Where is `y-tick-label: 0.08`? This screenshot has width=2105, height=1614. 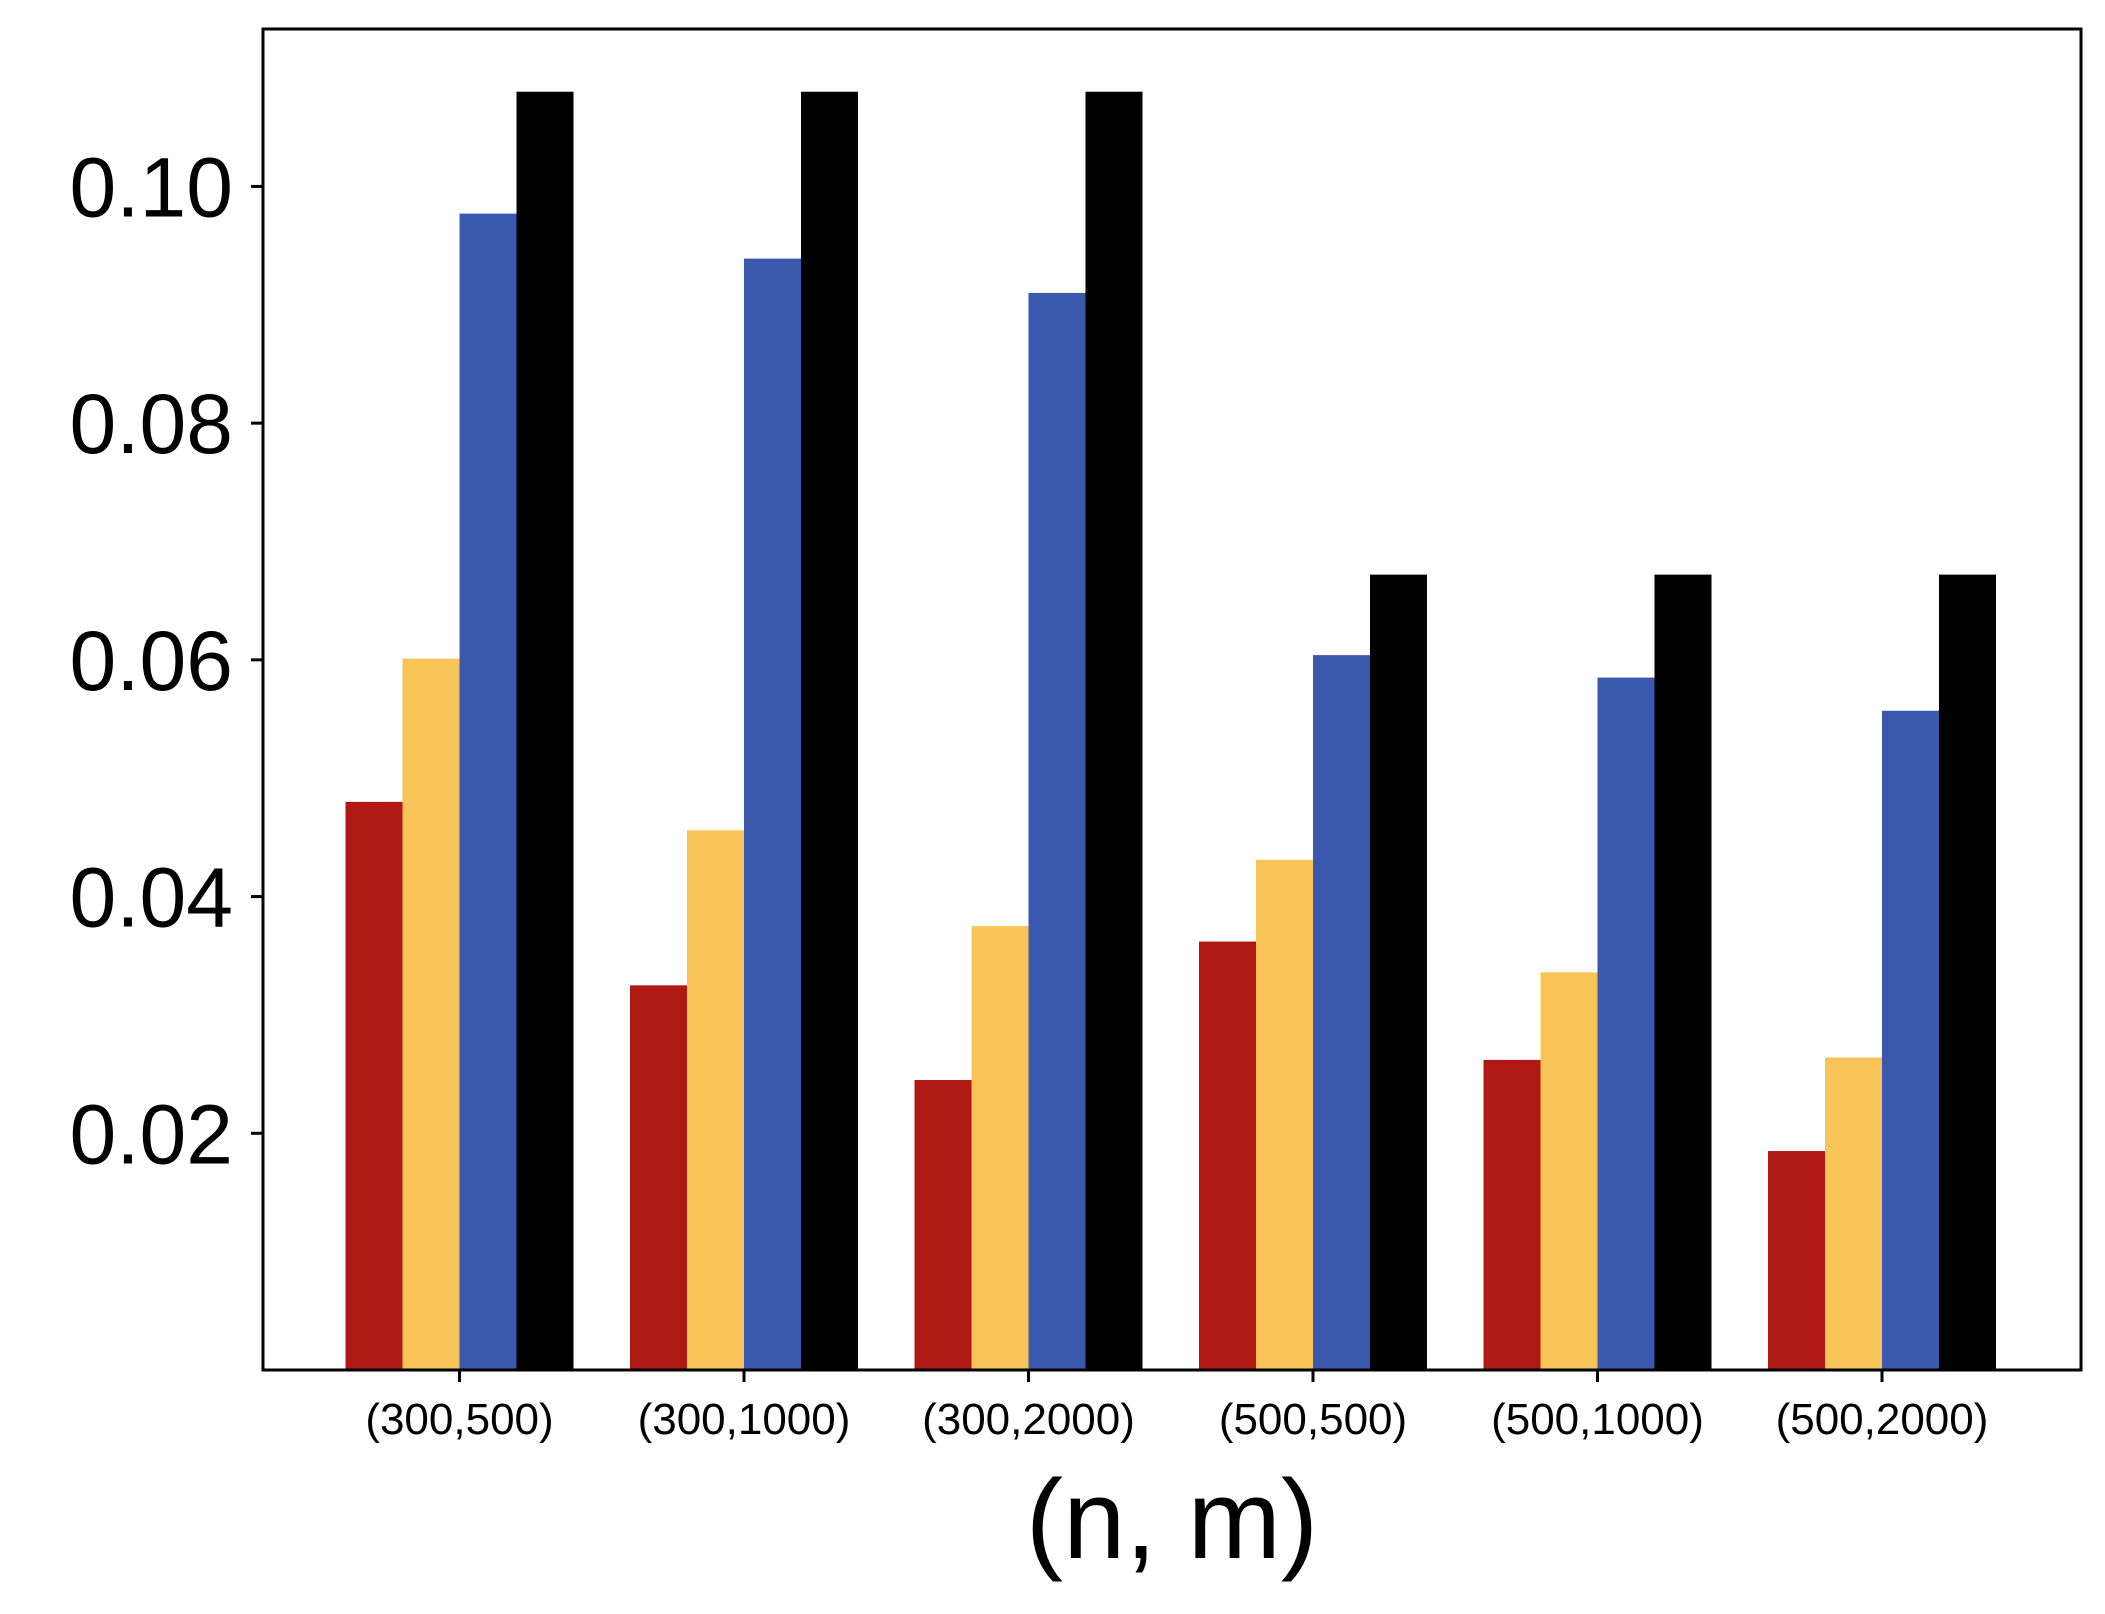 y-tick-label: 0.08 is located at coordinates (152, 424).